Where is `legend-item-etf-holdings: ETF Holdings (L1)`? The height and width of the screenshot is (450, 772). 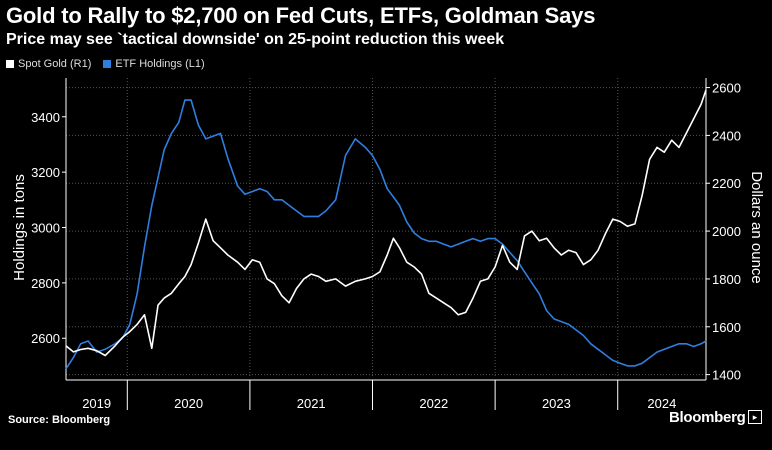
legend-item-etf-holdings: ETF Holdings (L1) is located at coordinates (154, 64).